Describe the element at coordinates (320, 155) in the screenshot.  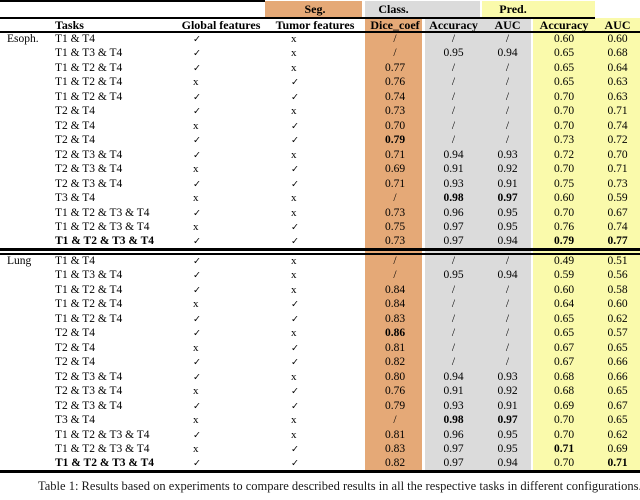
I see `table-row: T2 & T3 & T4 ✓ x 0.71 0.94 0.93 0.72 0.70` at that location.